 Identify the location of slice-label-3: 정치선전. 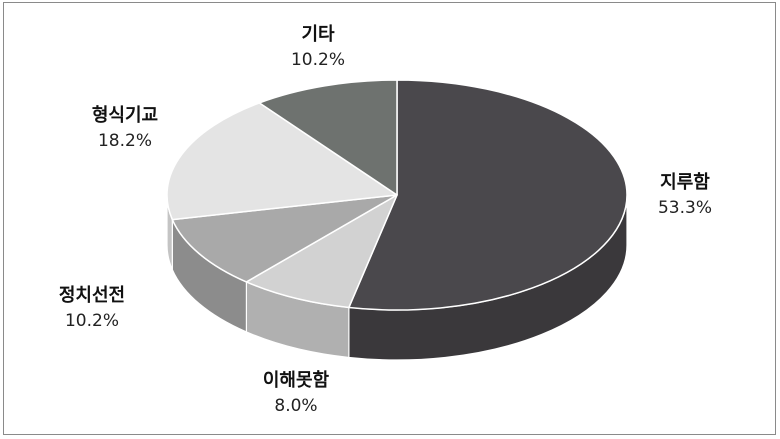
(92, 295).